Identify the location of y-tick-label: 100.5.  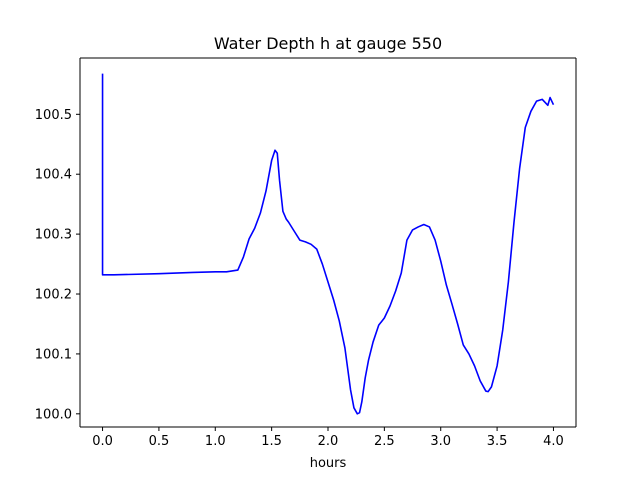
(53, 115).